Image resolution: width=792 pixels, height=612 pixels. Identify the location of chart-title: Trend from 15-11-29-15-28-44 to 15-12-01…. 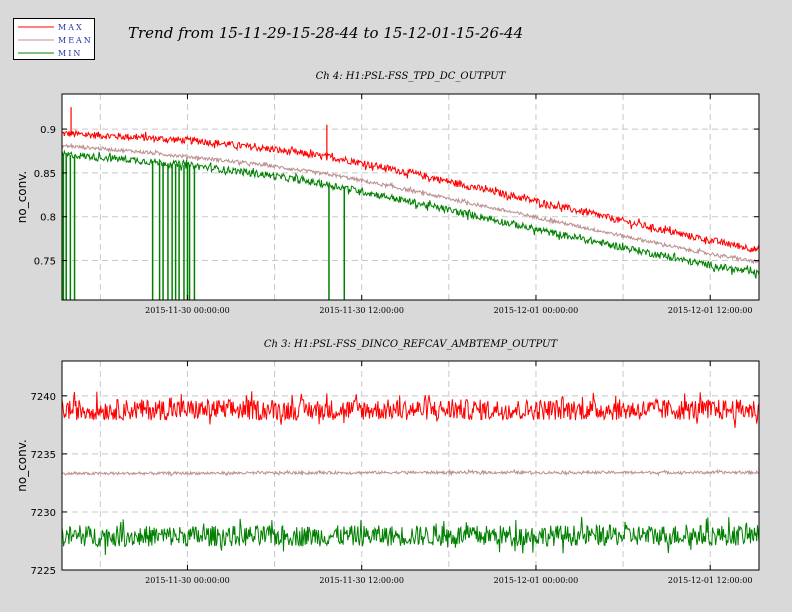
(326, 33).